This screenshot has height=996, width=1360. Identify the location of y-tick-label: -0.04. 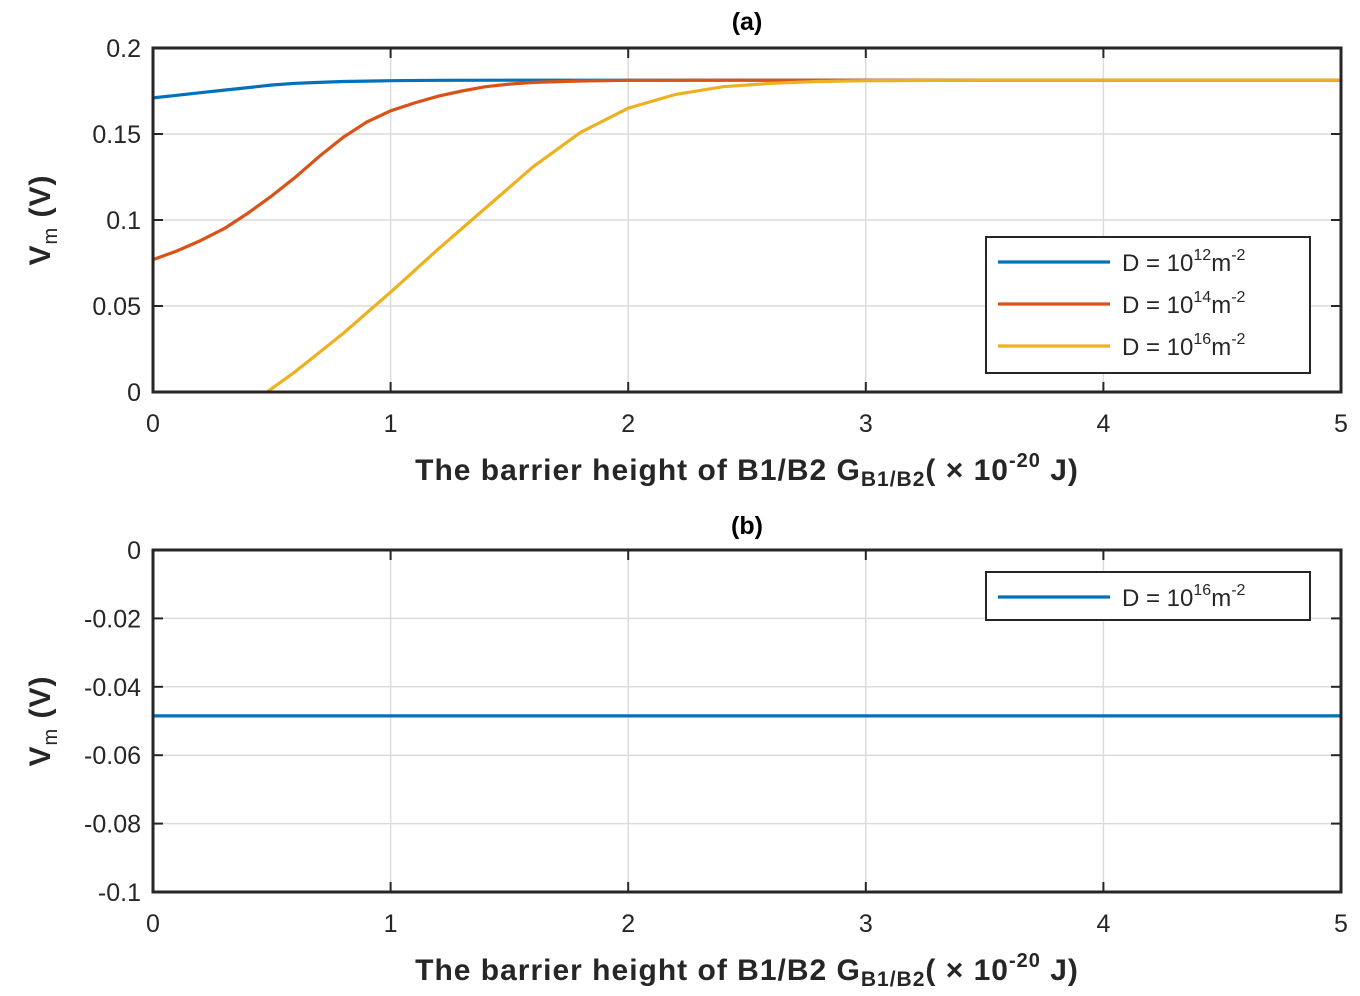
(112, 688).